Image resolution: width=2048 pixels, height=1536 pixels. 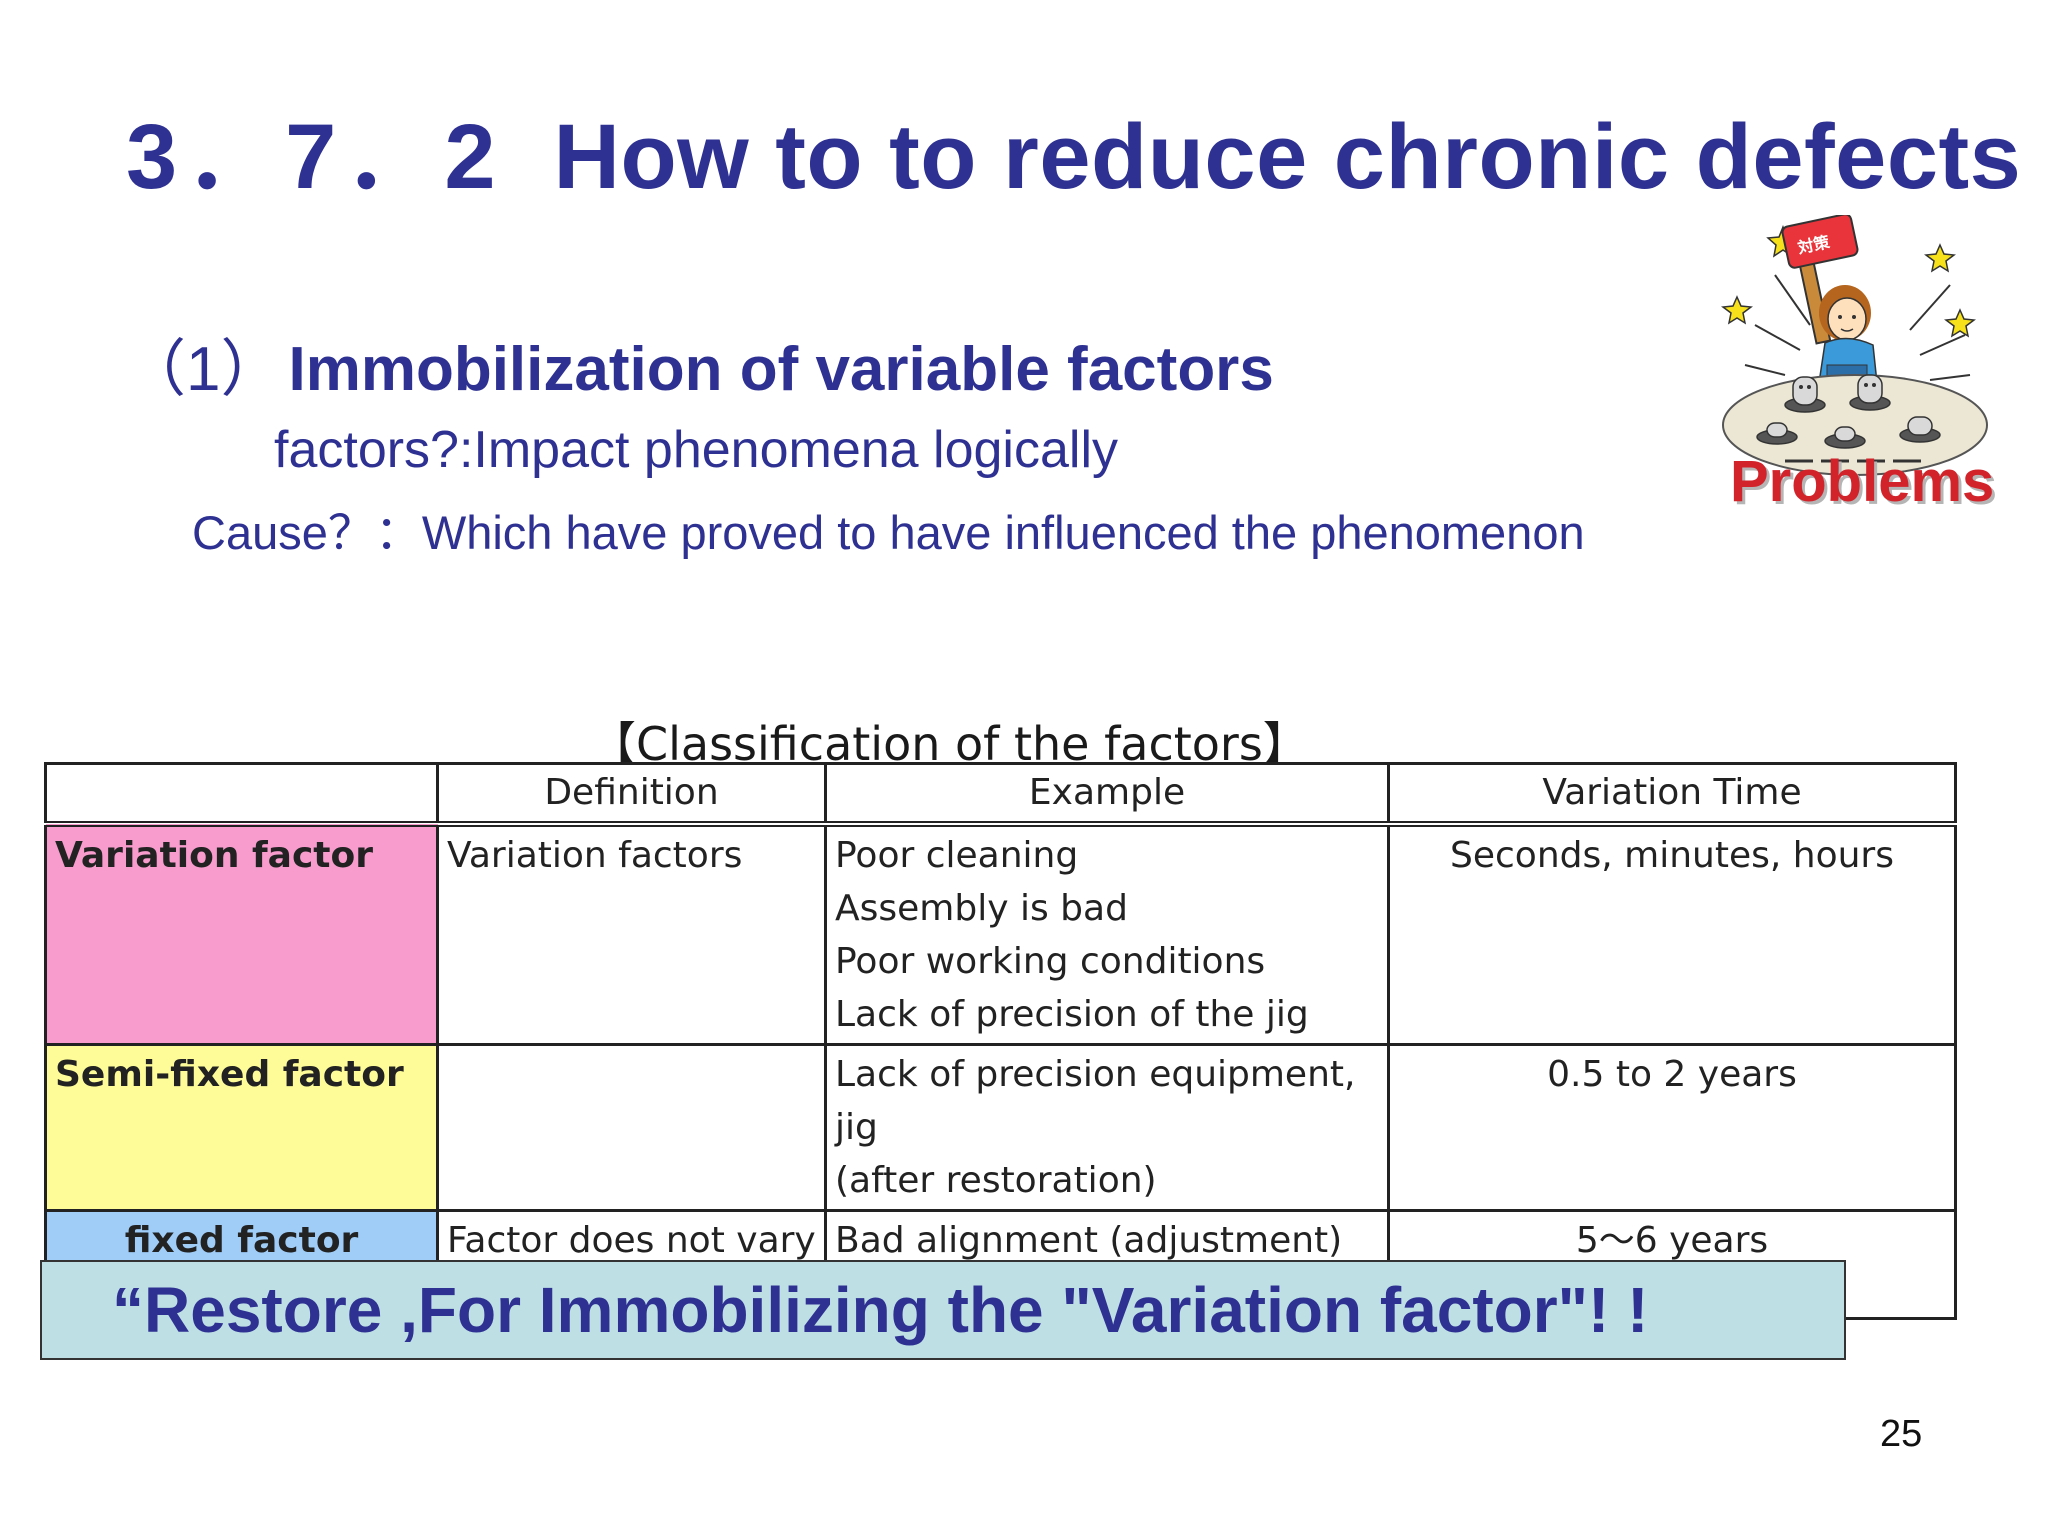 I want to click on problems-label: Problems, so click(x=1862, y=481).